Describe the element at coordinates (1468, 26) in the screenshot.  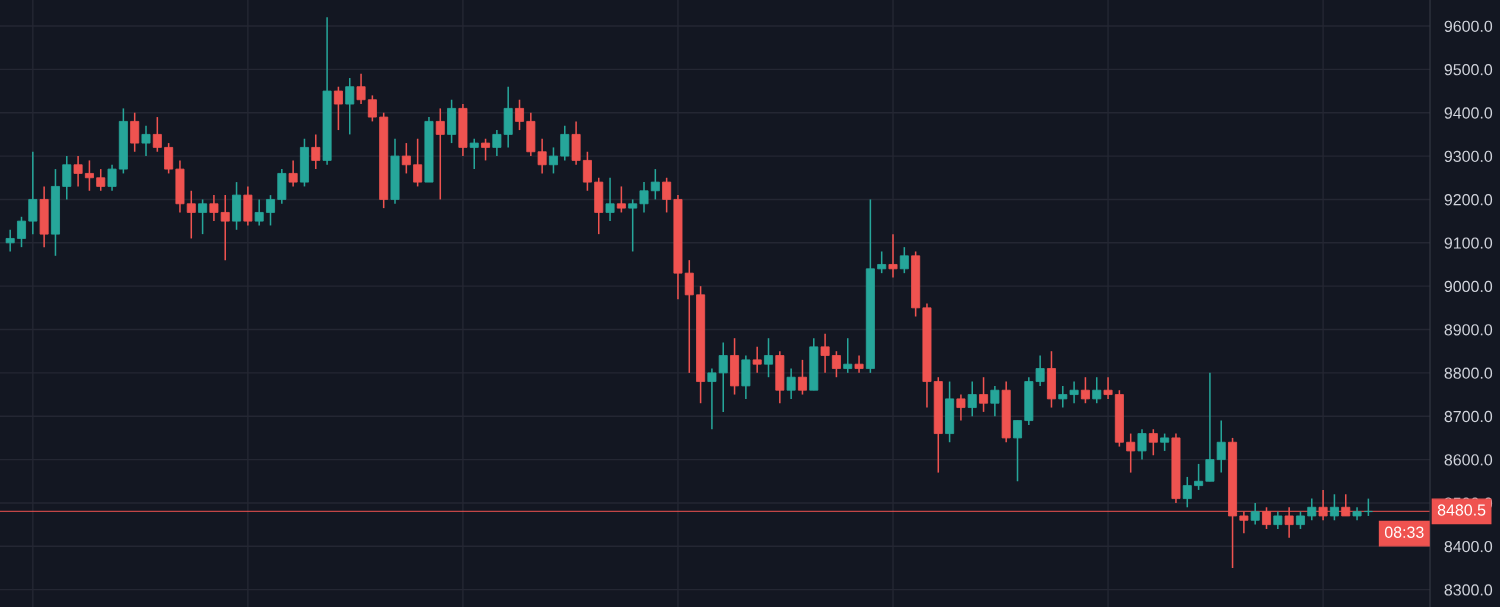
I see `y-tick-label: 9600.0` at that location.